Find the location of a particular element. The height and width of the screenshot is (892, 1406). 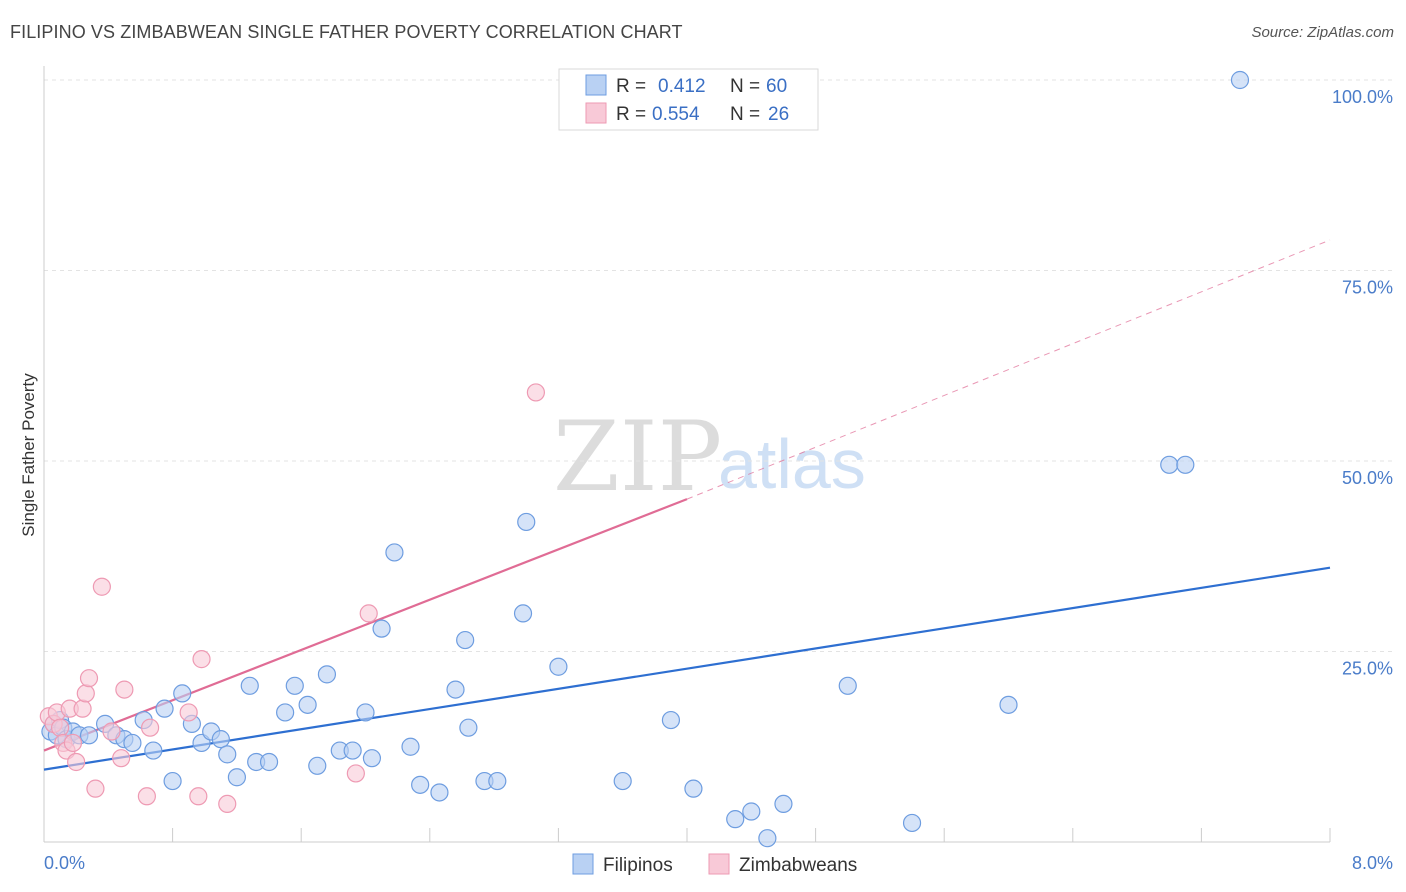

bottom-legend-label-zimbabweans: Zimbabweans is located at coordinates (798, 865).